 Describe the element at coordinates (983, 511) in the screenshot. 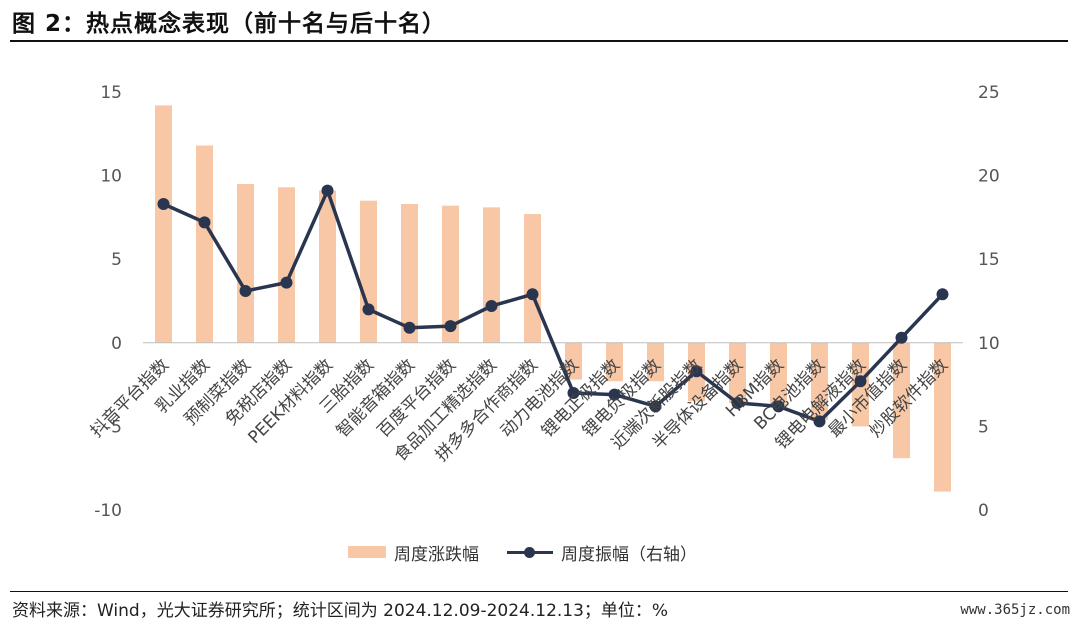

I see `right-tick-label: 0` at that location.